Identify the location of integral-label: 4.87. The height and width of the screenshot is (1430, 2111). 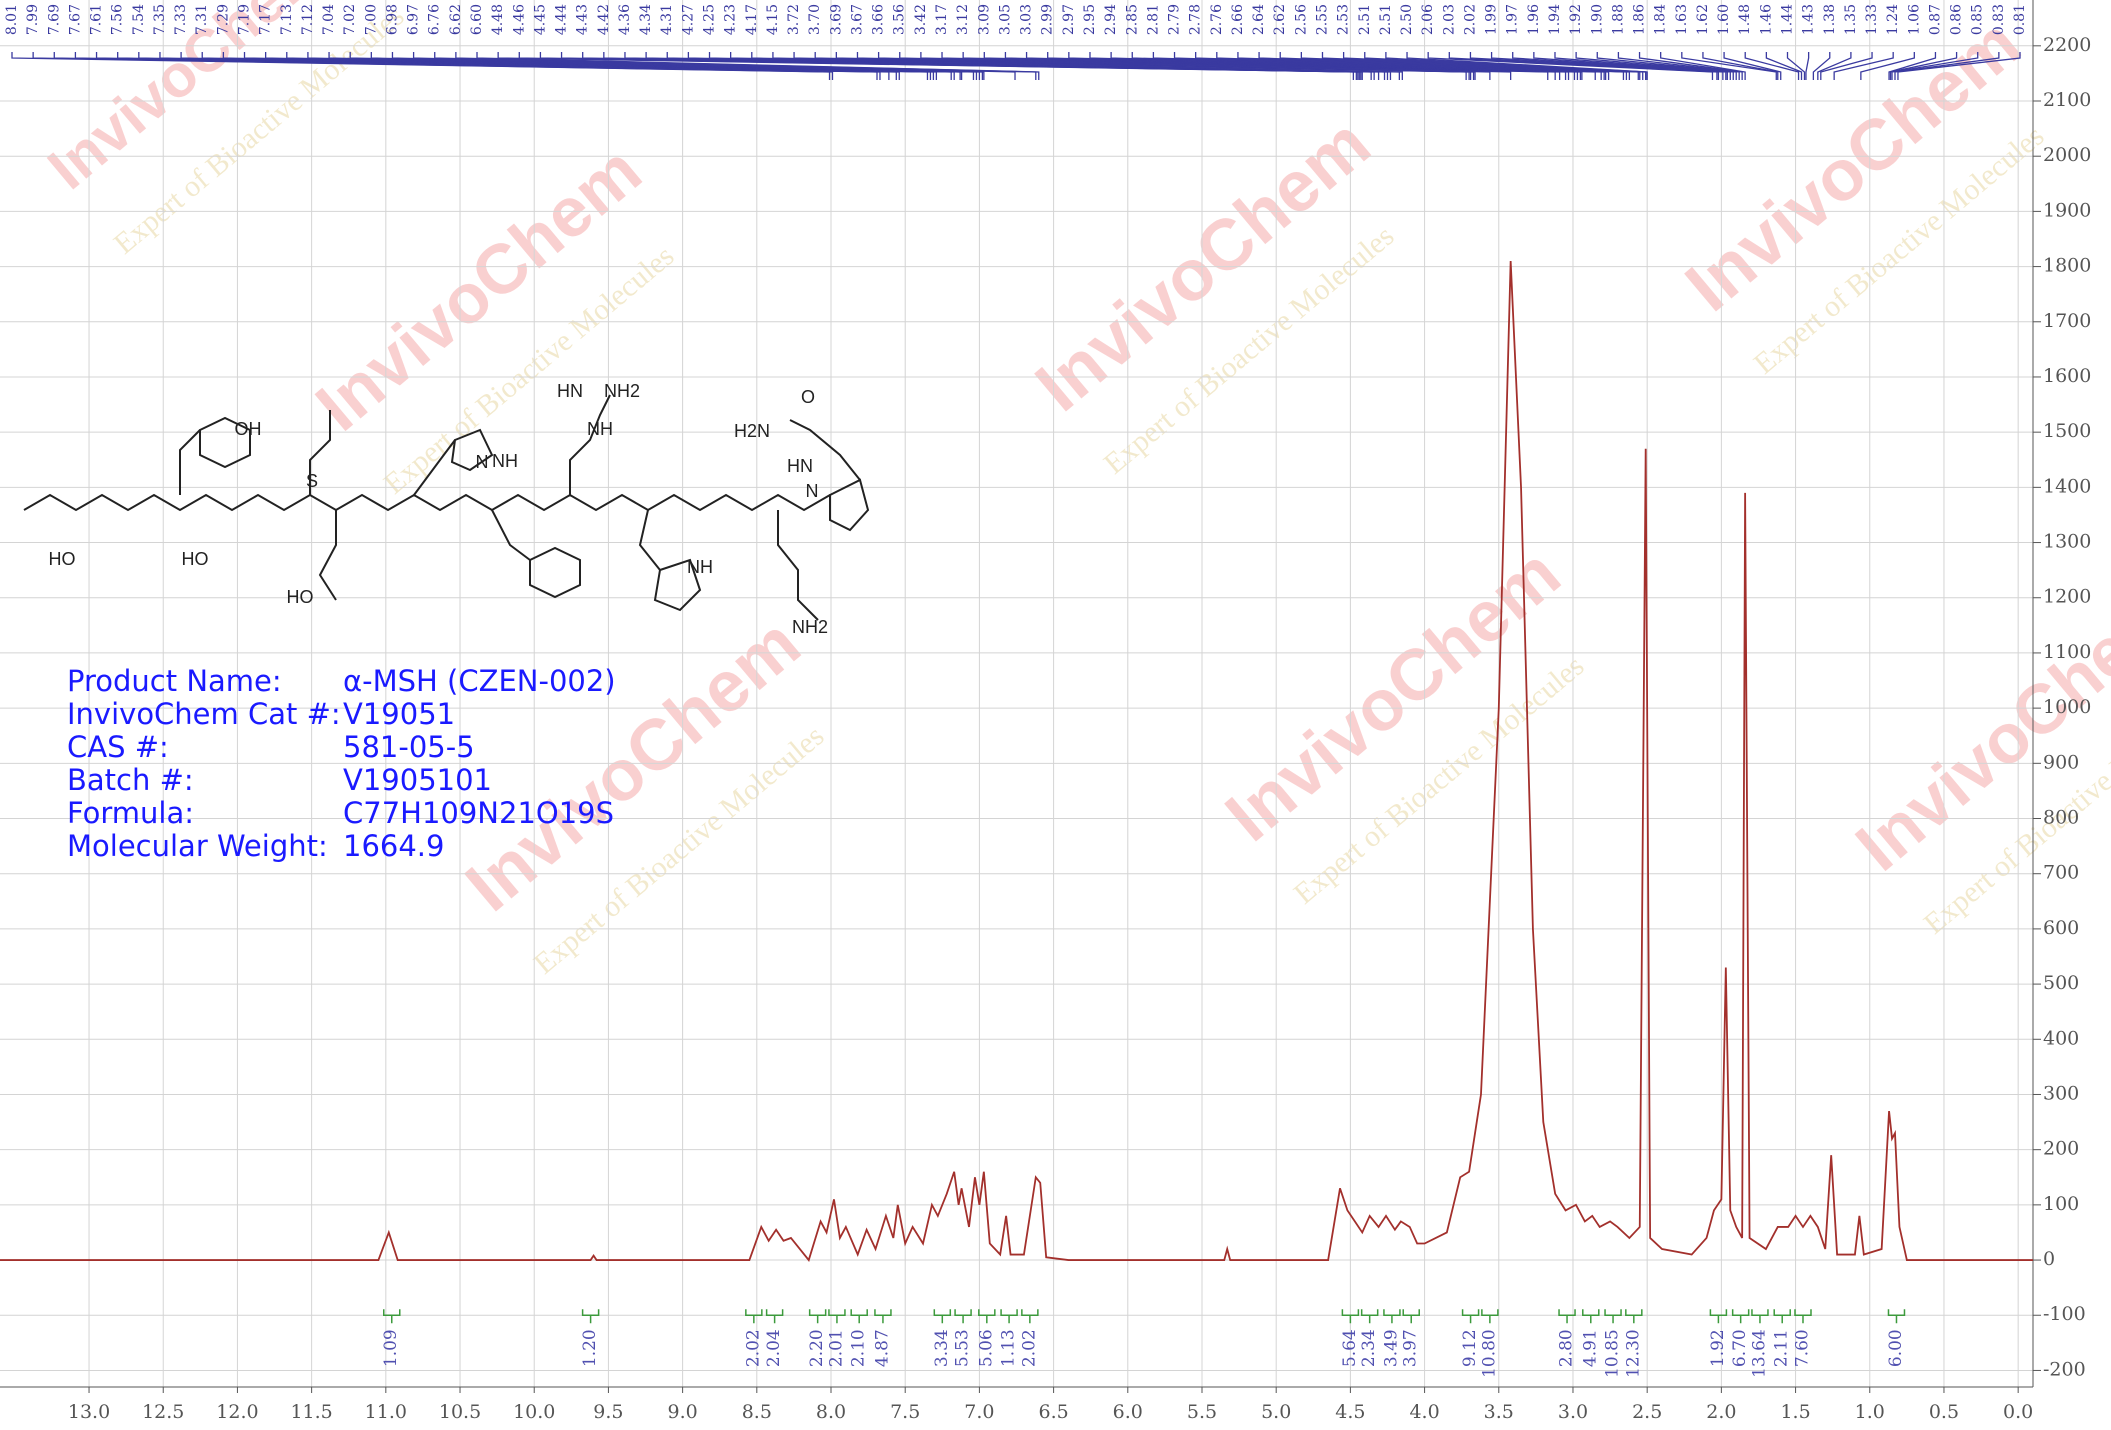
(882, 1348).